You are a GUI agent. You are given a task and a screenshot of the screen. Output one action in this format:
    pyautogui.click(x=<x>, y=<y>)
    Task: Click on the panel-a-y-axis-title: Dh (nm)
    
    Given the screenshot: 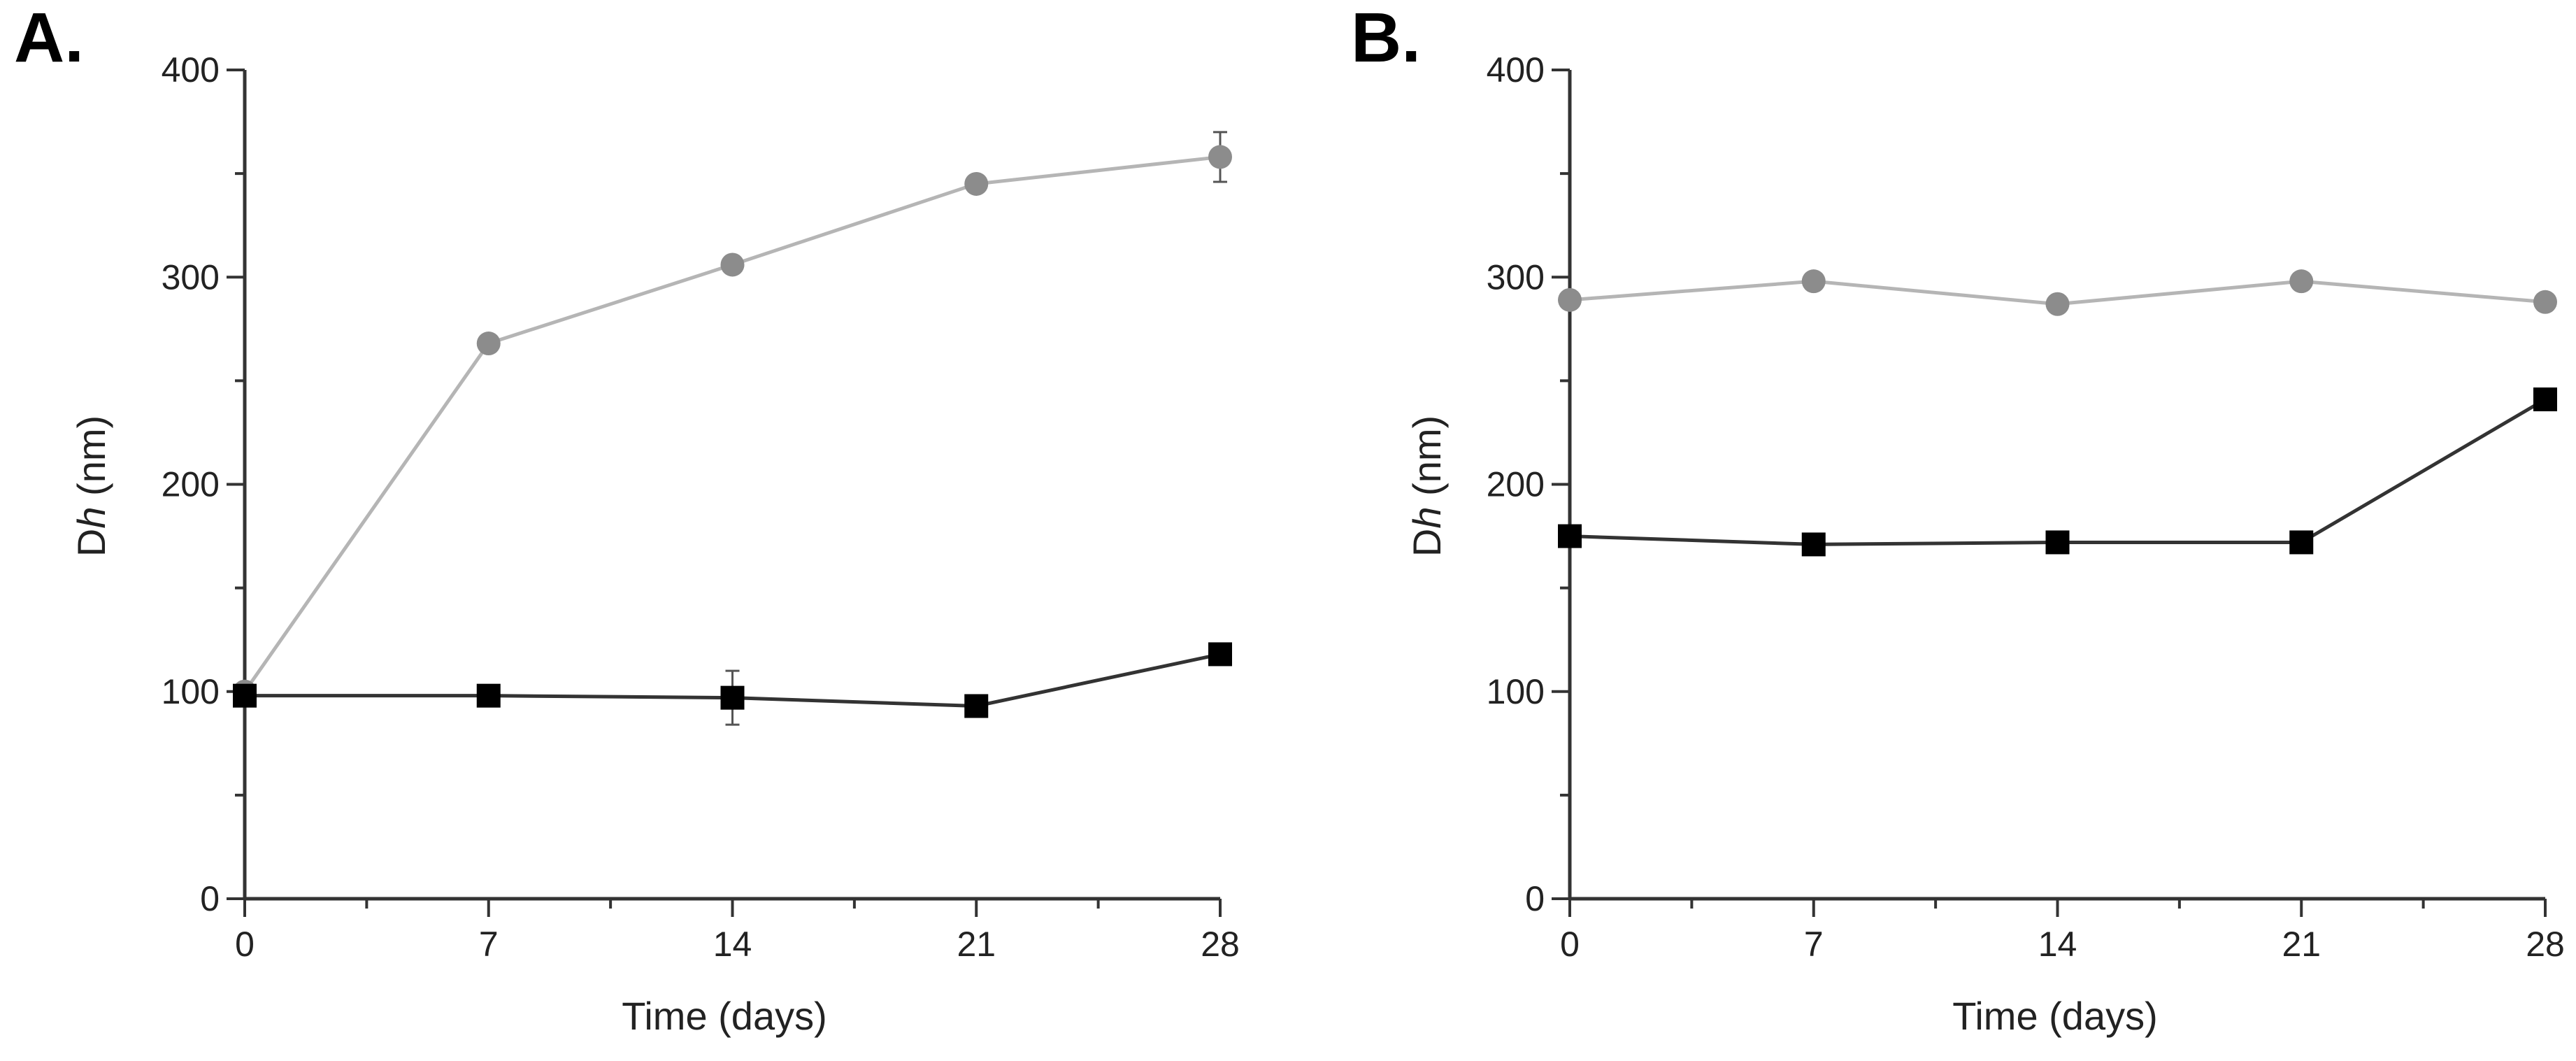 What is the action you would take?
    pyautogui.click(x=91, y=486)
    